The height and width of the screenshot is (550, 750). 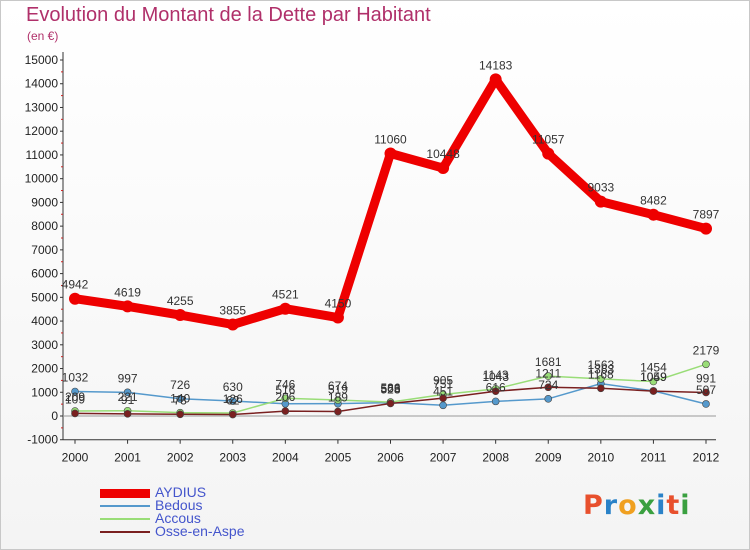 What do you see at coordinates (443, 381) in the screenshot?
I see `data-label: 905` at bounding box center [443, 381].